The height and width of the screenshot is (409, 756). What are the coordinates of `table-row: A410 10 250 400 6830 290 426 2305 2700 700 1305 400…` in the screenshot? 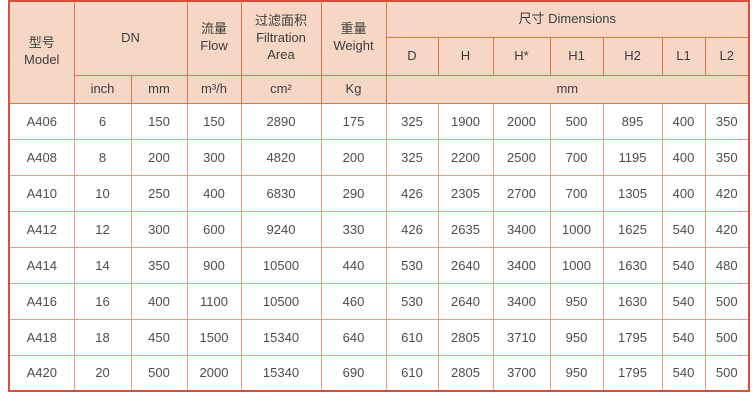 It's located at (379, 193).